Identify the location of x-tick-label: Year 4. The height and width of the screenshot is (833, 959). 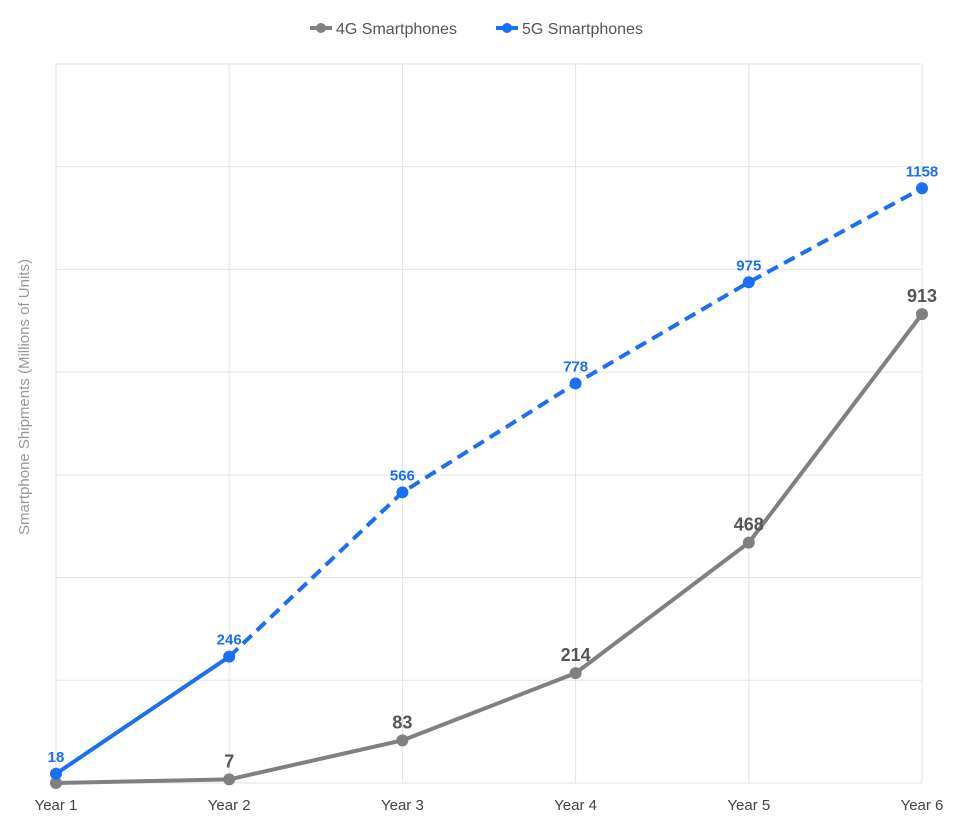
(575, 805).